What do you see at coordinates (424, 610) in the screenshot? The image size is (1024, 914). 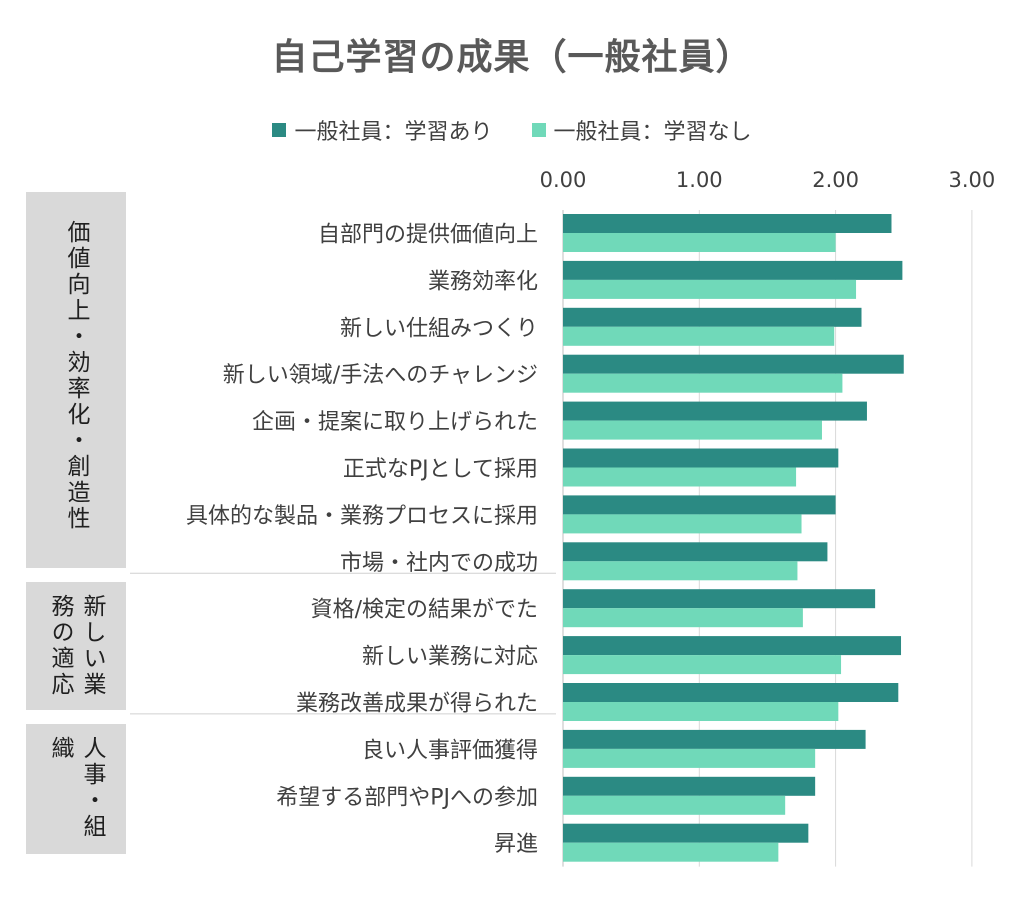 I see `category-label: 資格/検定の結果がでた` at bounding box center [424, 610].